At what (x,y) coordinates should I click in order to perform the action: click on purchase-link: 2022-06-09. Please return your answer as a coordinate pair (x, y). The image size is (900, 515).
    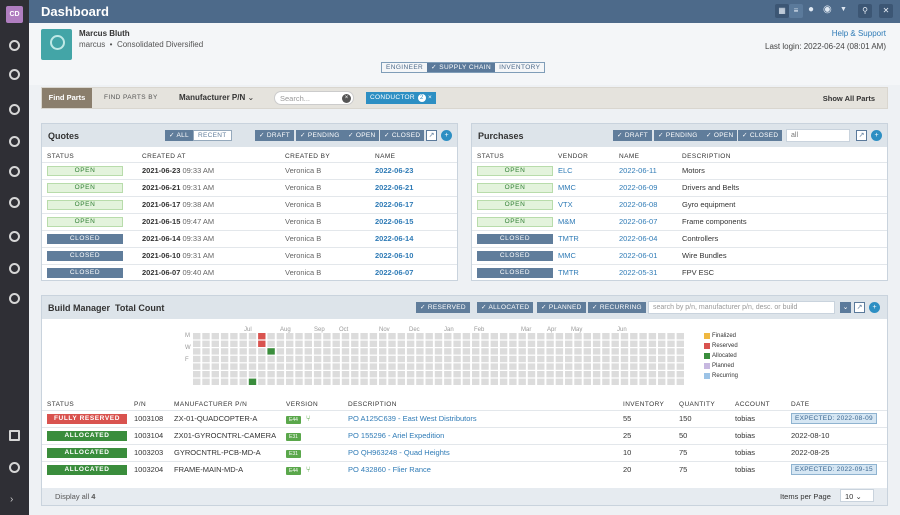
    Looking at the image, I should click on (638, 187).